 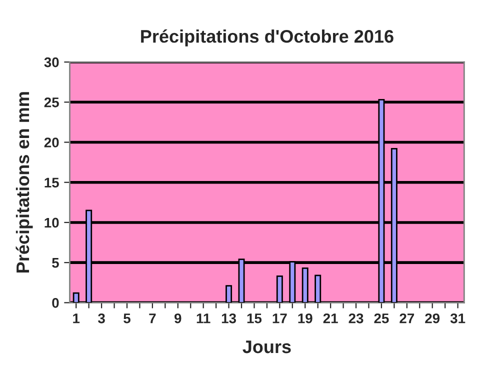 I want to click on x-axis-title: Jours, so click(x=266, y=347).